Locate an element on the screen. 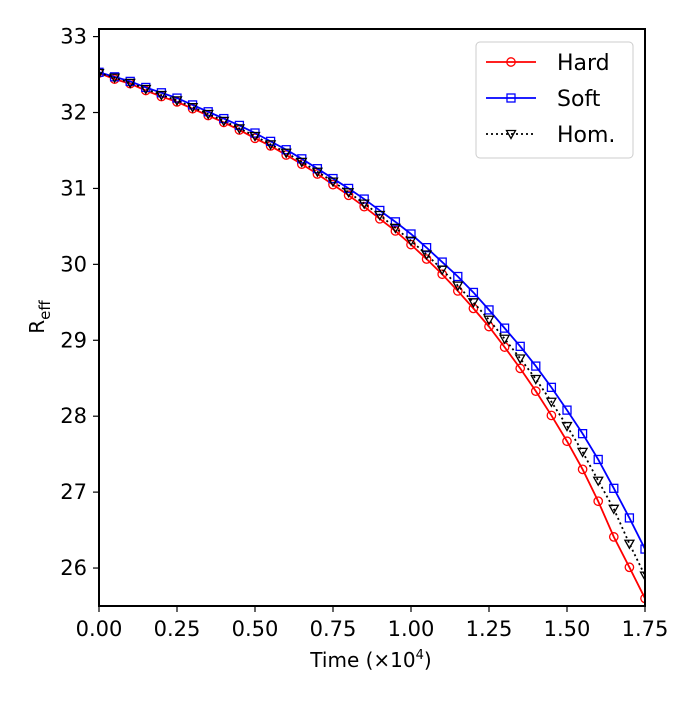 The image size is (700, 704). legend-box is located at coordinates (554, 100).